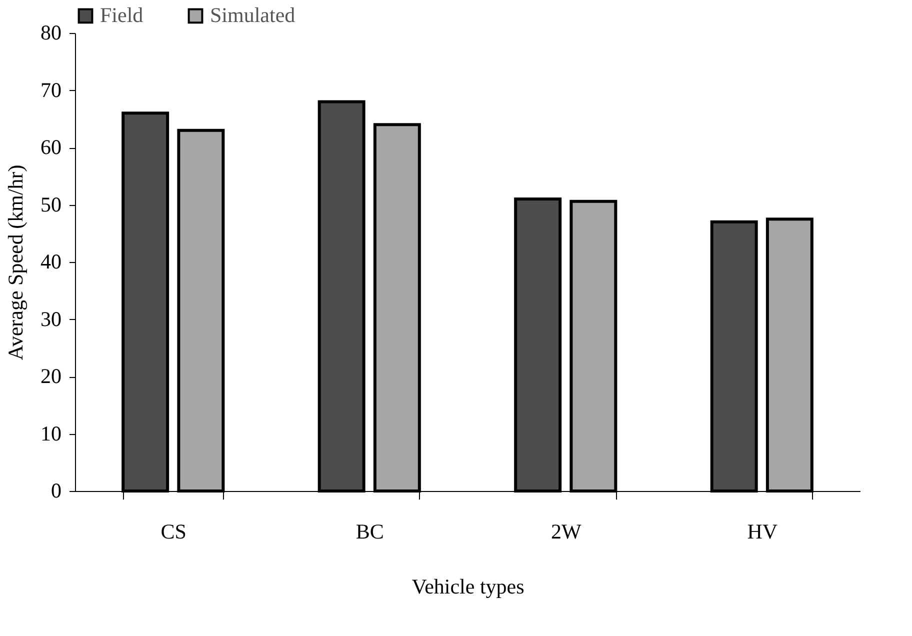  Describe the element at coordinates (56, 490) in the screenshot. I see `y-tick-label: 0` at that location.